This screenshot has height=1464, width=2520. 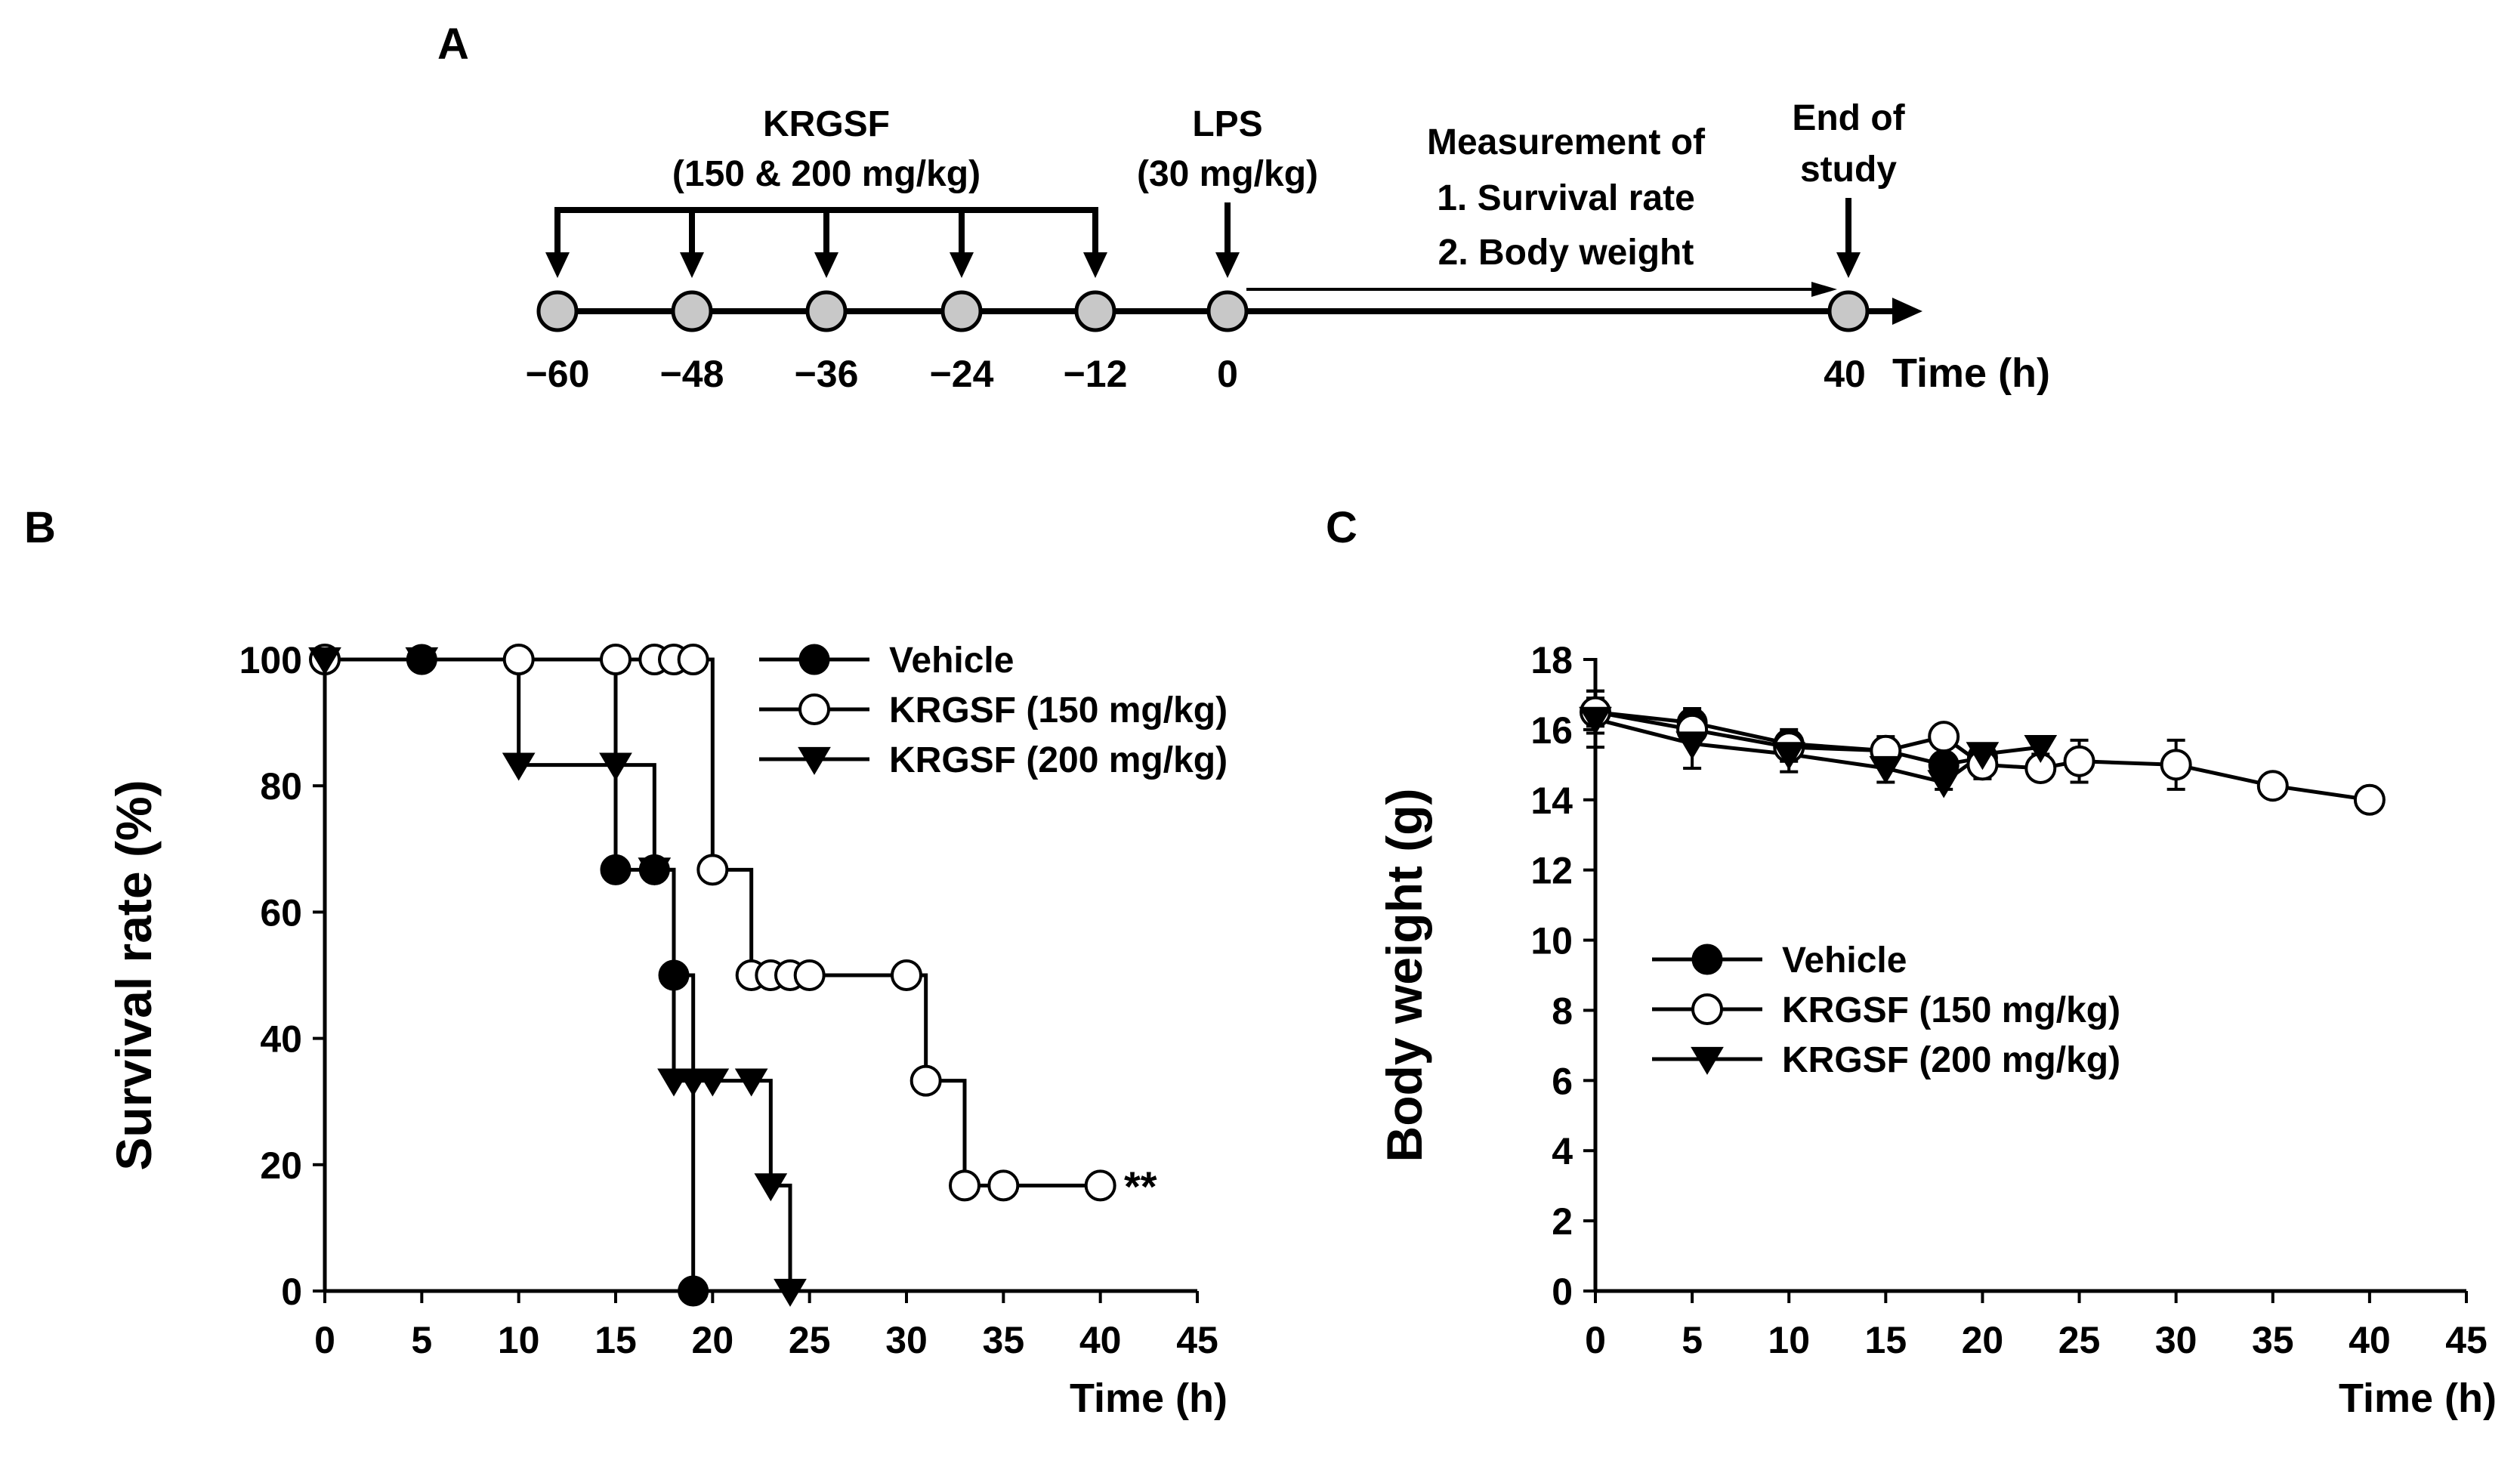 I want to click on body-weight-x-tick-label: 10, so click(x=1789, y=1340).